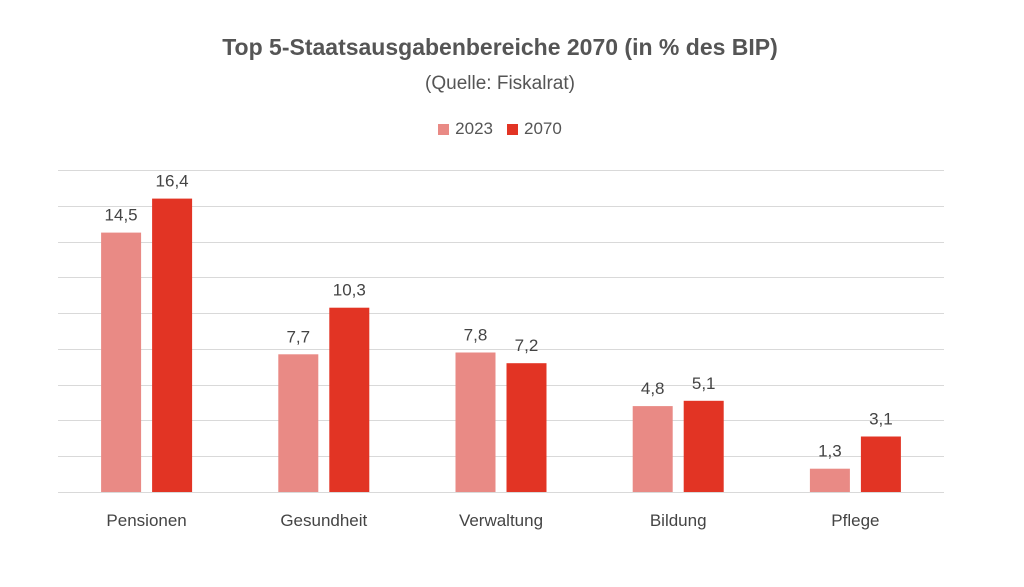 This screenshot has height=587, width=1024. Describe the element at coordinates (298, 423) in the screenshot. I see `bar-gesundheit-2023` at that location.